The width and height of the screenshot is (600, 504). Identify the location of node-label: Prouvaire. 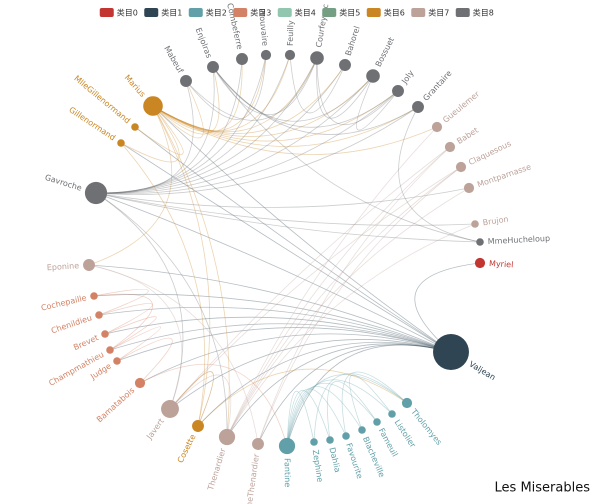
(263, 27).